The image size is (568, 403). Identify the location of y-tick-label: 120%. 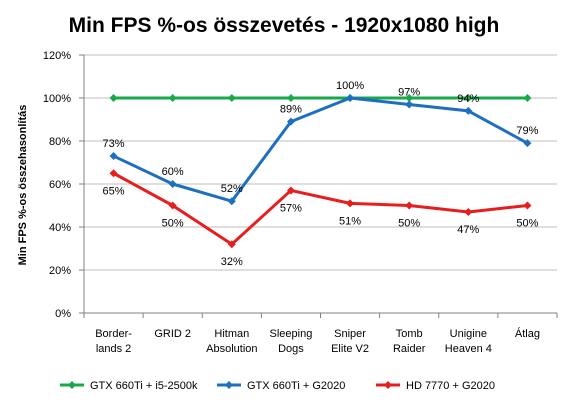
(57, 56).